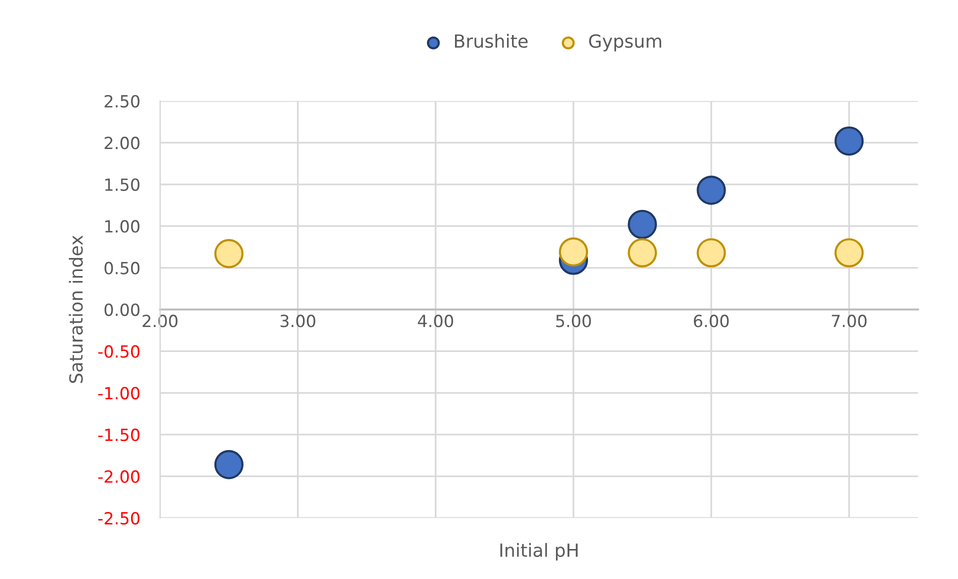 The height and width of the screenshot is (579, 958). I want to click on y-tick-label: -1.50, so click(119, 435).